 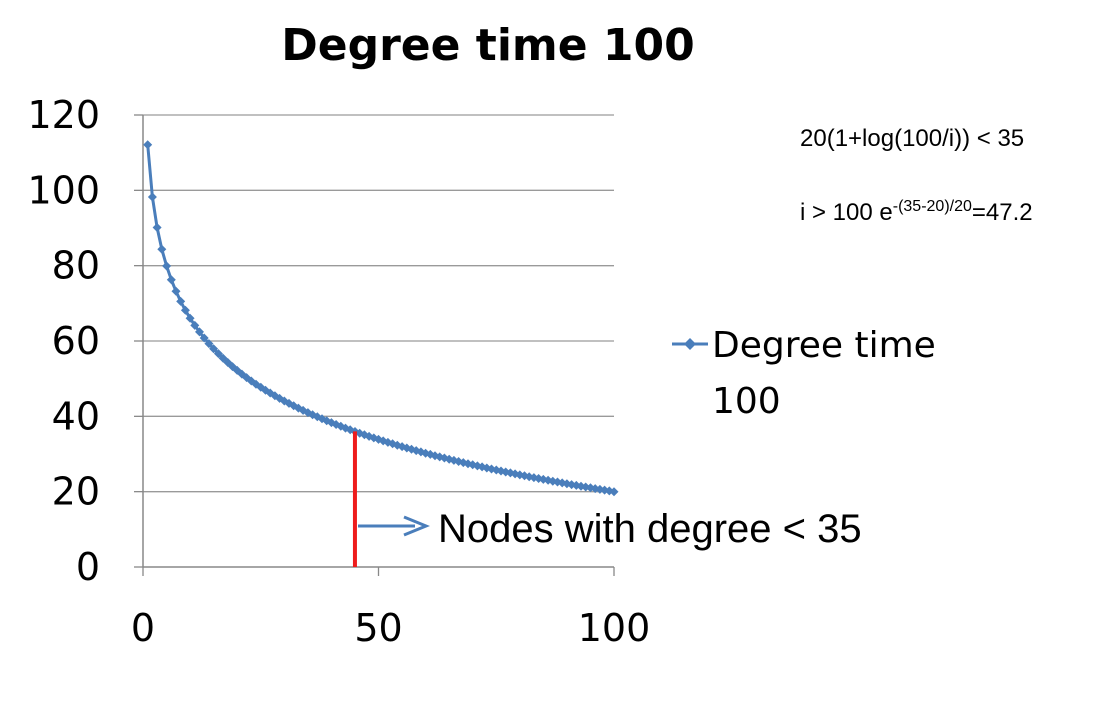 I want to click on solution-note: i > 100 e-(35-20)/20=47.2, so click(x=916, y=212).